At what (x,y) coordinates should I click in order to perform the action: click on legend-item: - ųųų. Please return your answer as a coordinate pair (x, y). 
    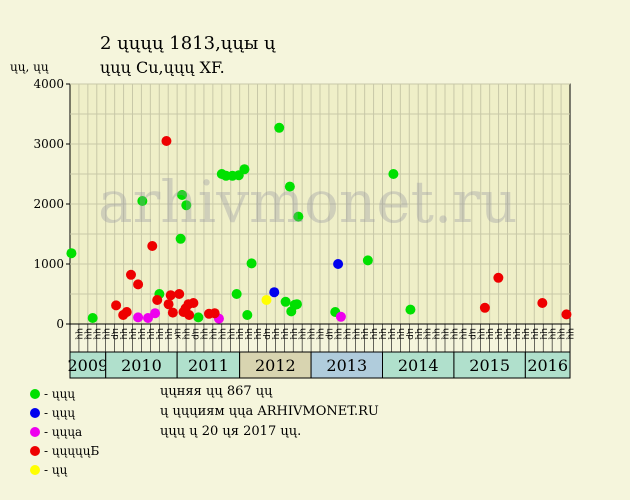
    Looking at the image, I should click on (64, 393).